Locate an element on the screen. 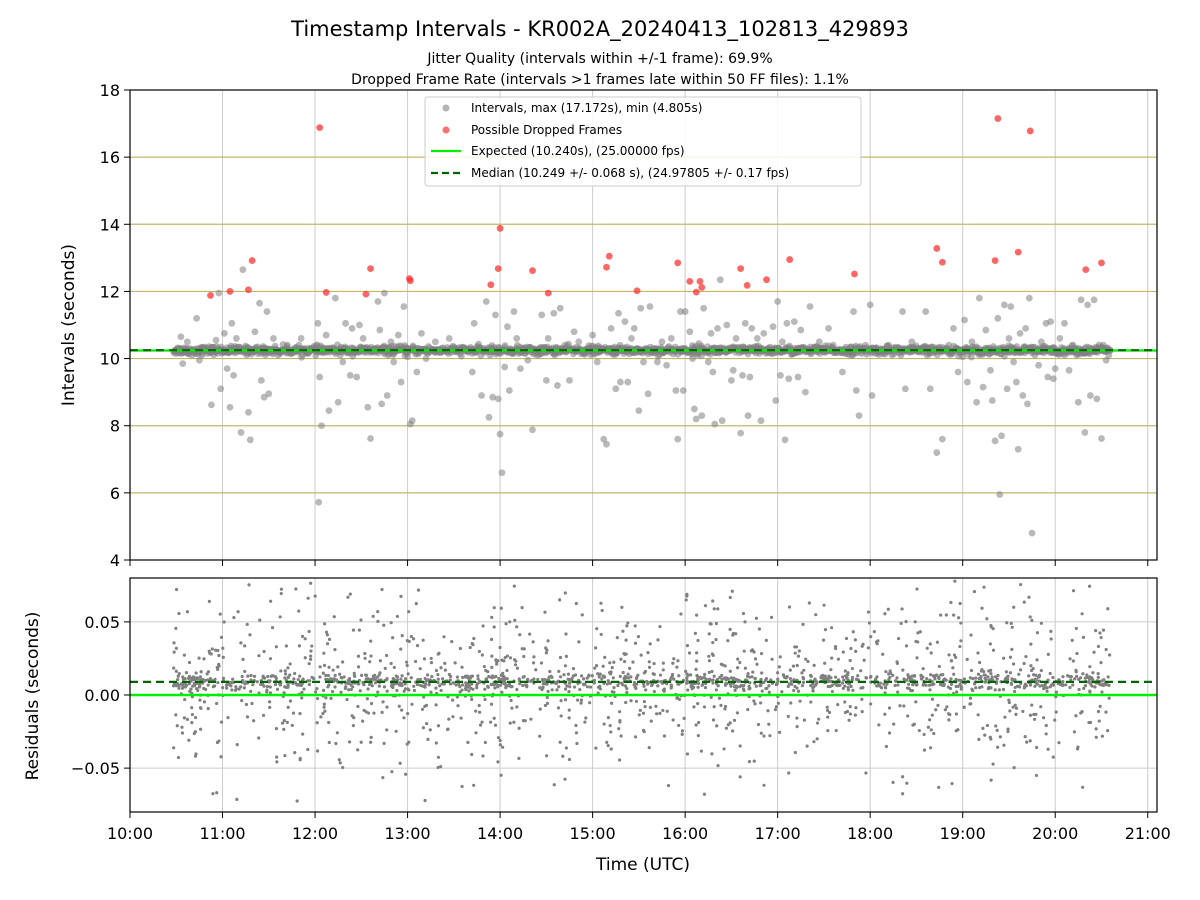 Image resolution: width=1200 pixels, height=900 pixels. x-tick-label-9: 19:00 is located at coordinates (963, 833).